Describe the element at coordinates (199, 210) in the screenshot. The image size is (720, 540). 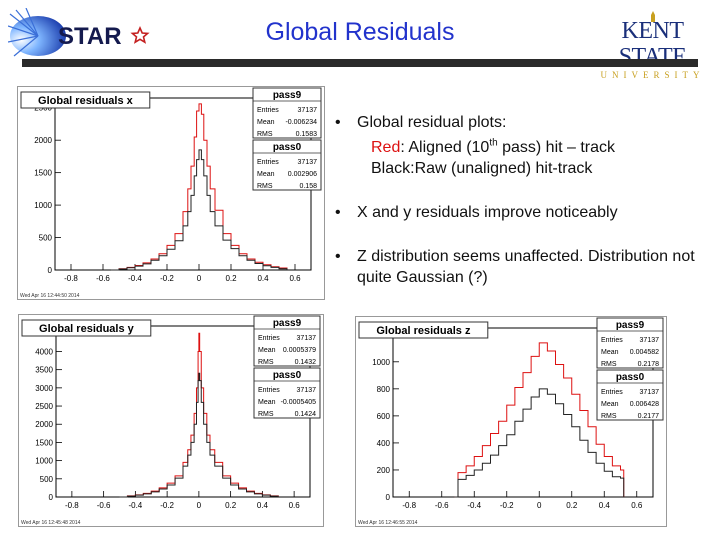
I see `series-pass0` at that location.